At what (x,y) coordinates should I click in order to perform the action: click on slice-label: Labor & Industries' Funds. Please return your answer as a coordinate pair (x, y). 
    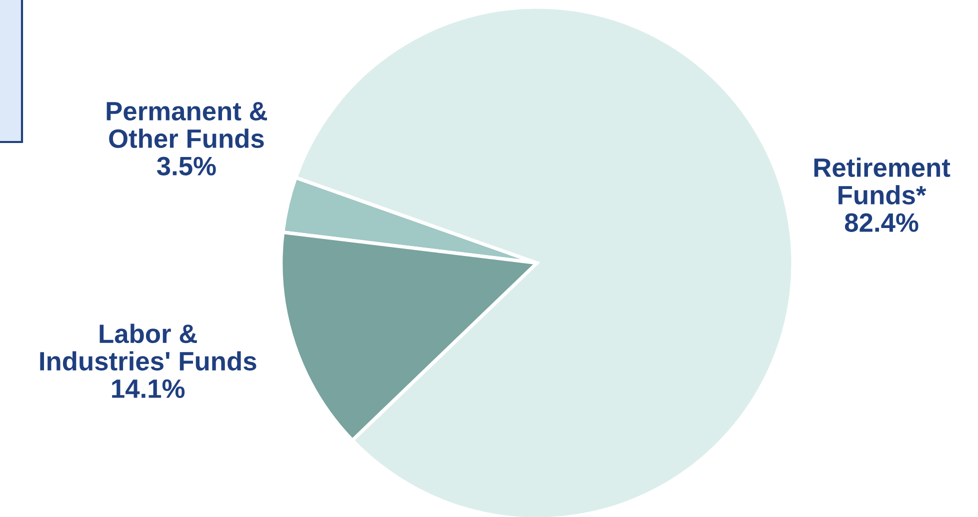
    Looking at the image, I should click on (148, 347).